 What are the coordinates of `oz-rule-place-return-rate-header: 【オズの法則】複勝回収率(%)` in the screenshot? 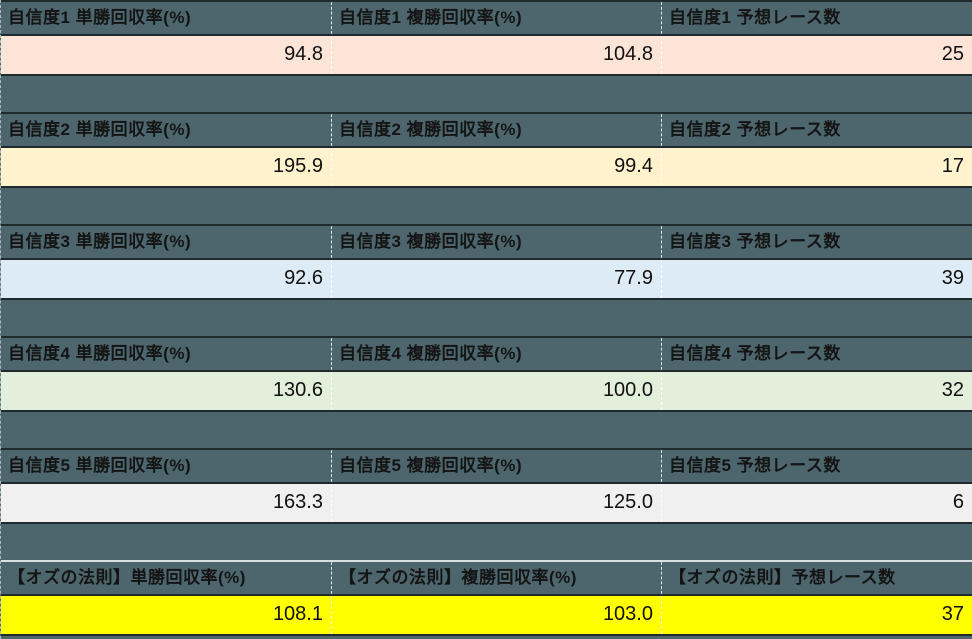 It's located at (458, 577).